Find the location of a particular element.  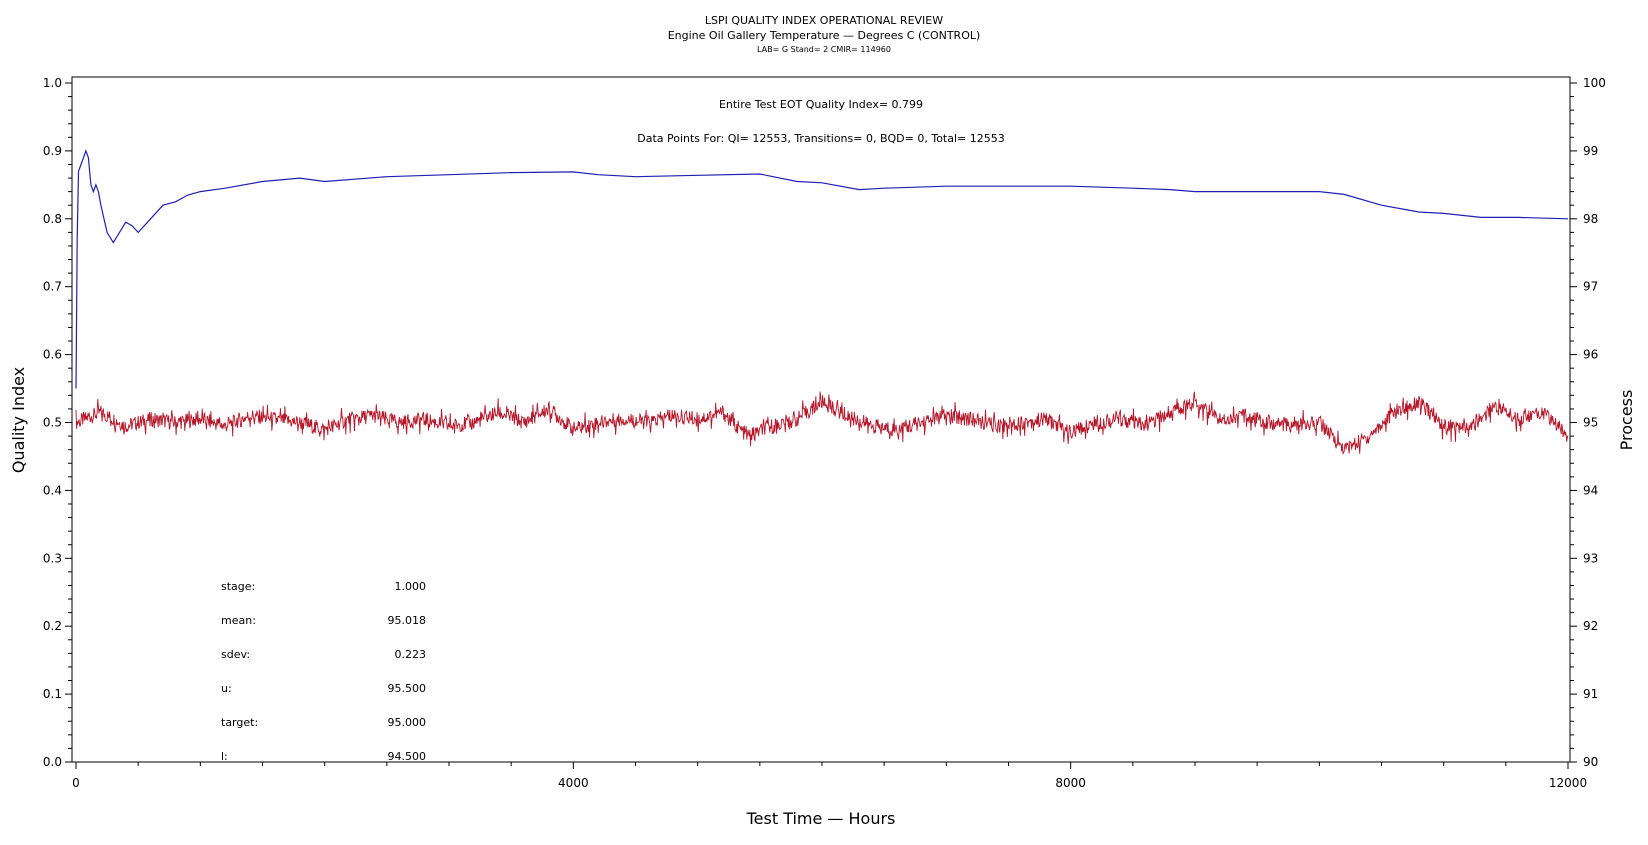

y-left-tick-label: 0.1 is located at coordinates (52, 694).